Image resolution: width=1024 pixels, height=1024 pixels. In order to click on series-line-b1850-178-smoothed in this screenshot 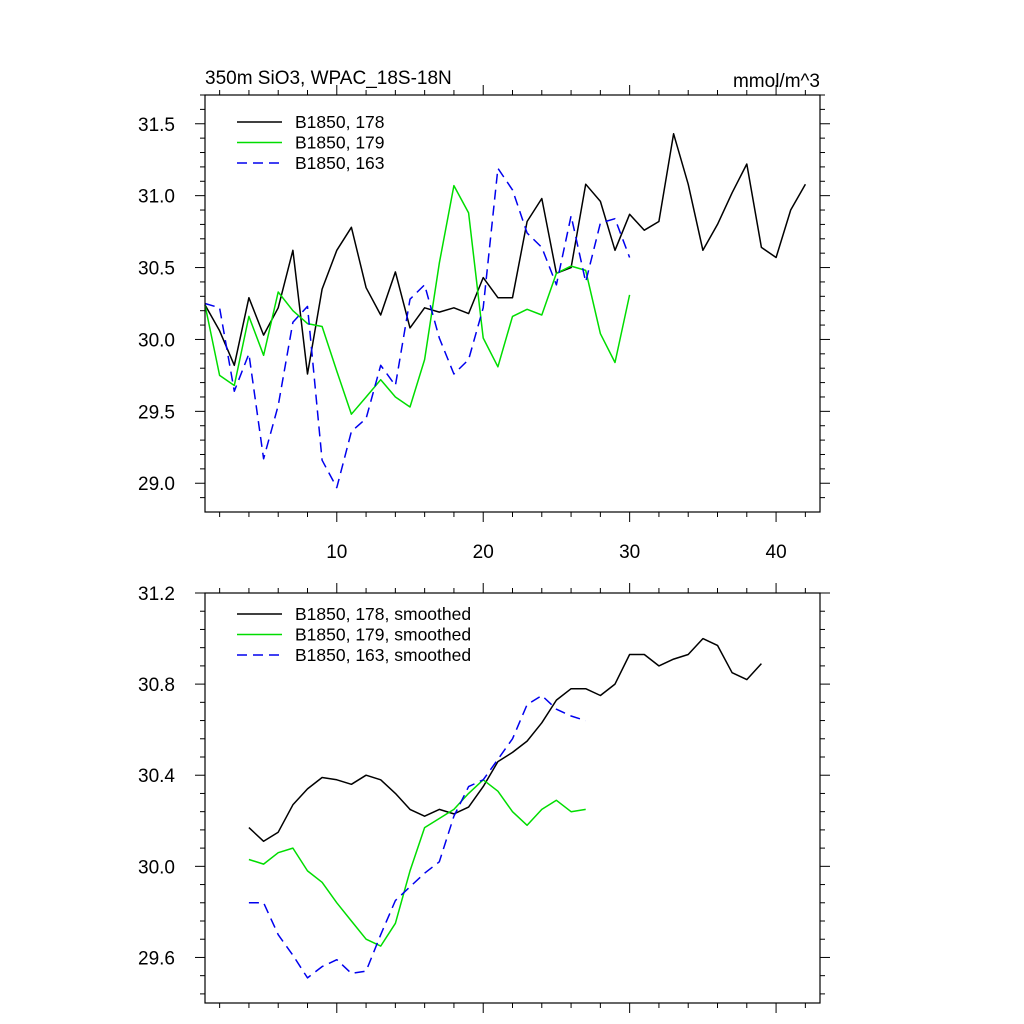, I will do `click(505, 740)`.